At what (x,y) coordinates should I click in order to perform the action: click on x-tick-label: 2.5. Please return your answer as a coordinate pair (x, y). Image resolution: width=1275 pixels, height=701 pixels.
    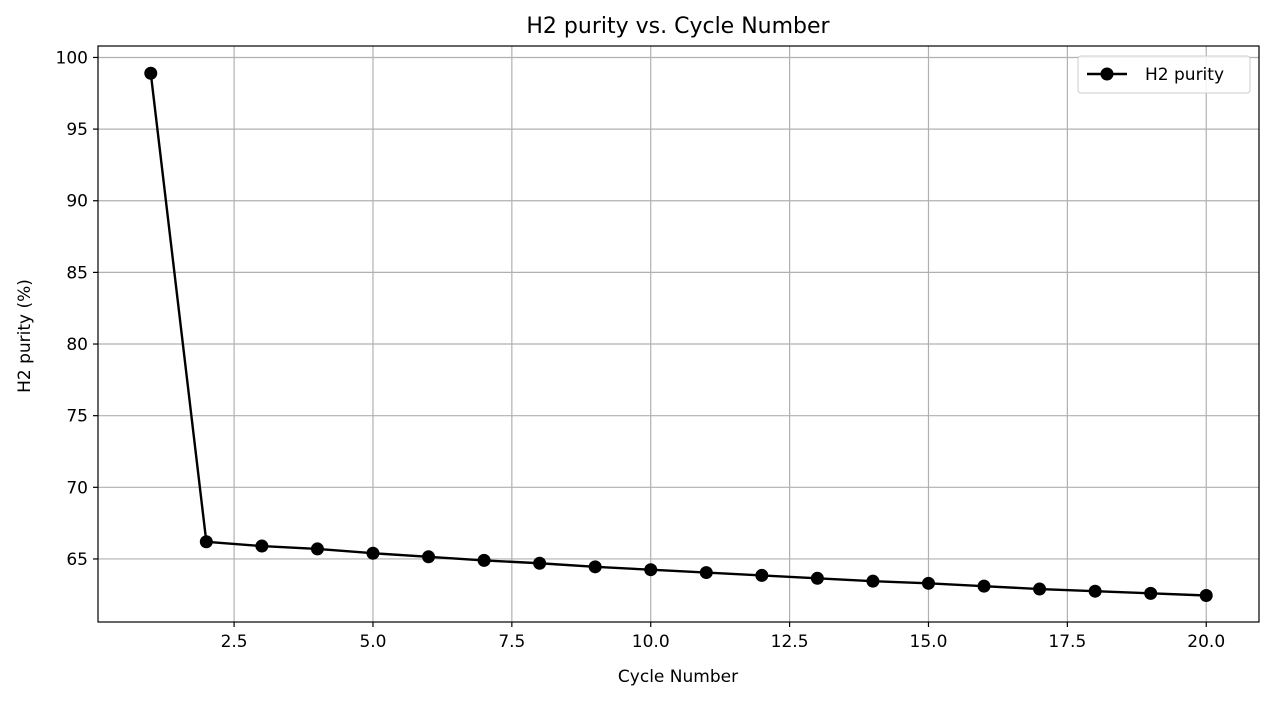
    Looking at the image, I should click on (234, 642).